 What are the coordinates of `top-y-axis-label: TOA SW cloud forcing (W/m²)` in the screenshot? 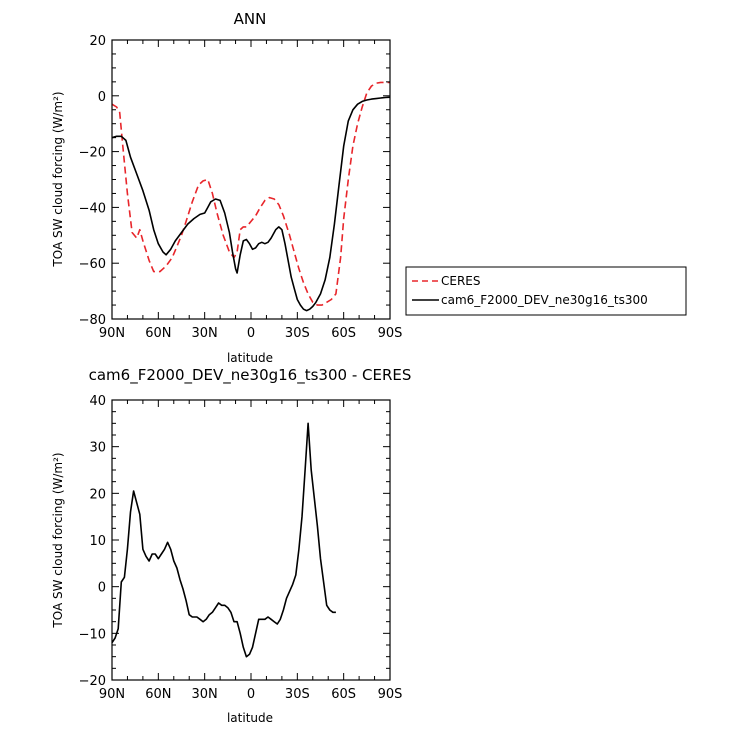 It's located at (58, 179).